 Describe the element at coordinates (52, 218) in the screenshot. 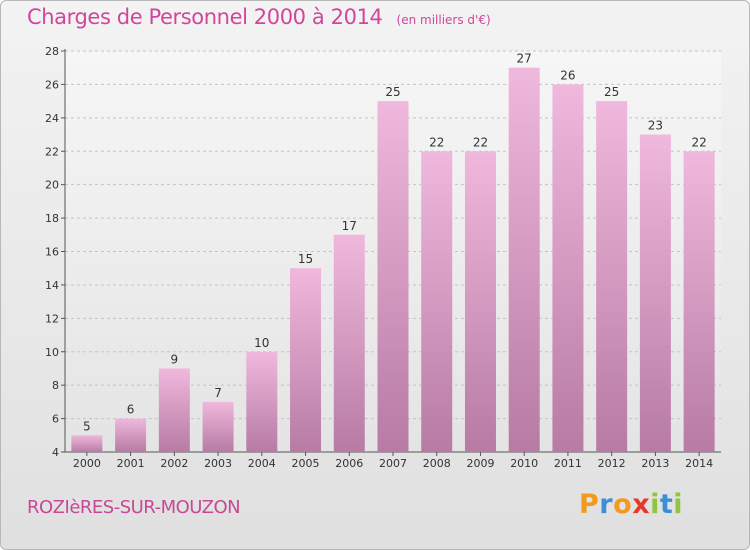

I see `y-tick-label: 18` at that location.